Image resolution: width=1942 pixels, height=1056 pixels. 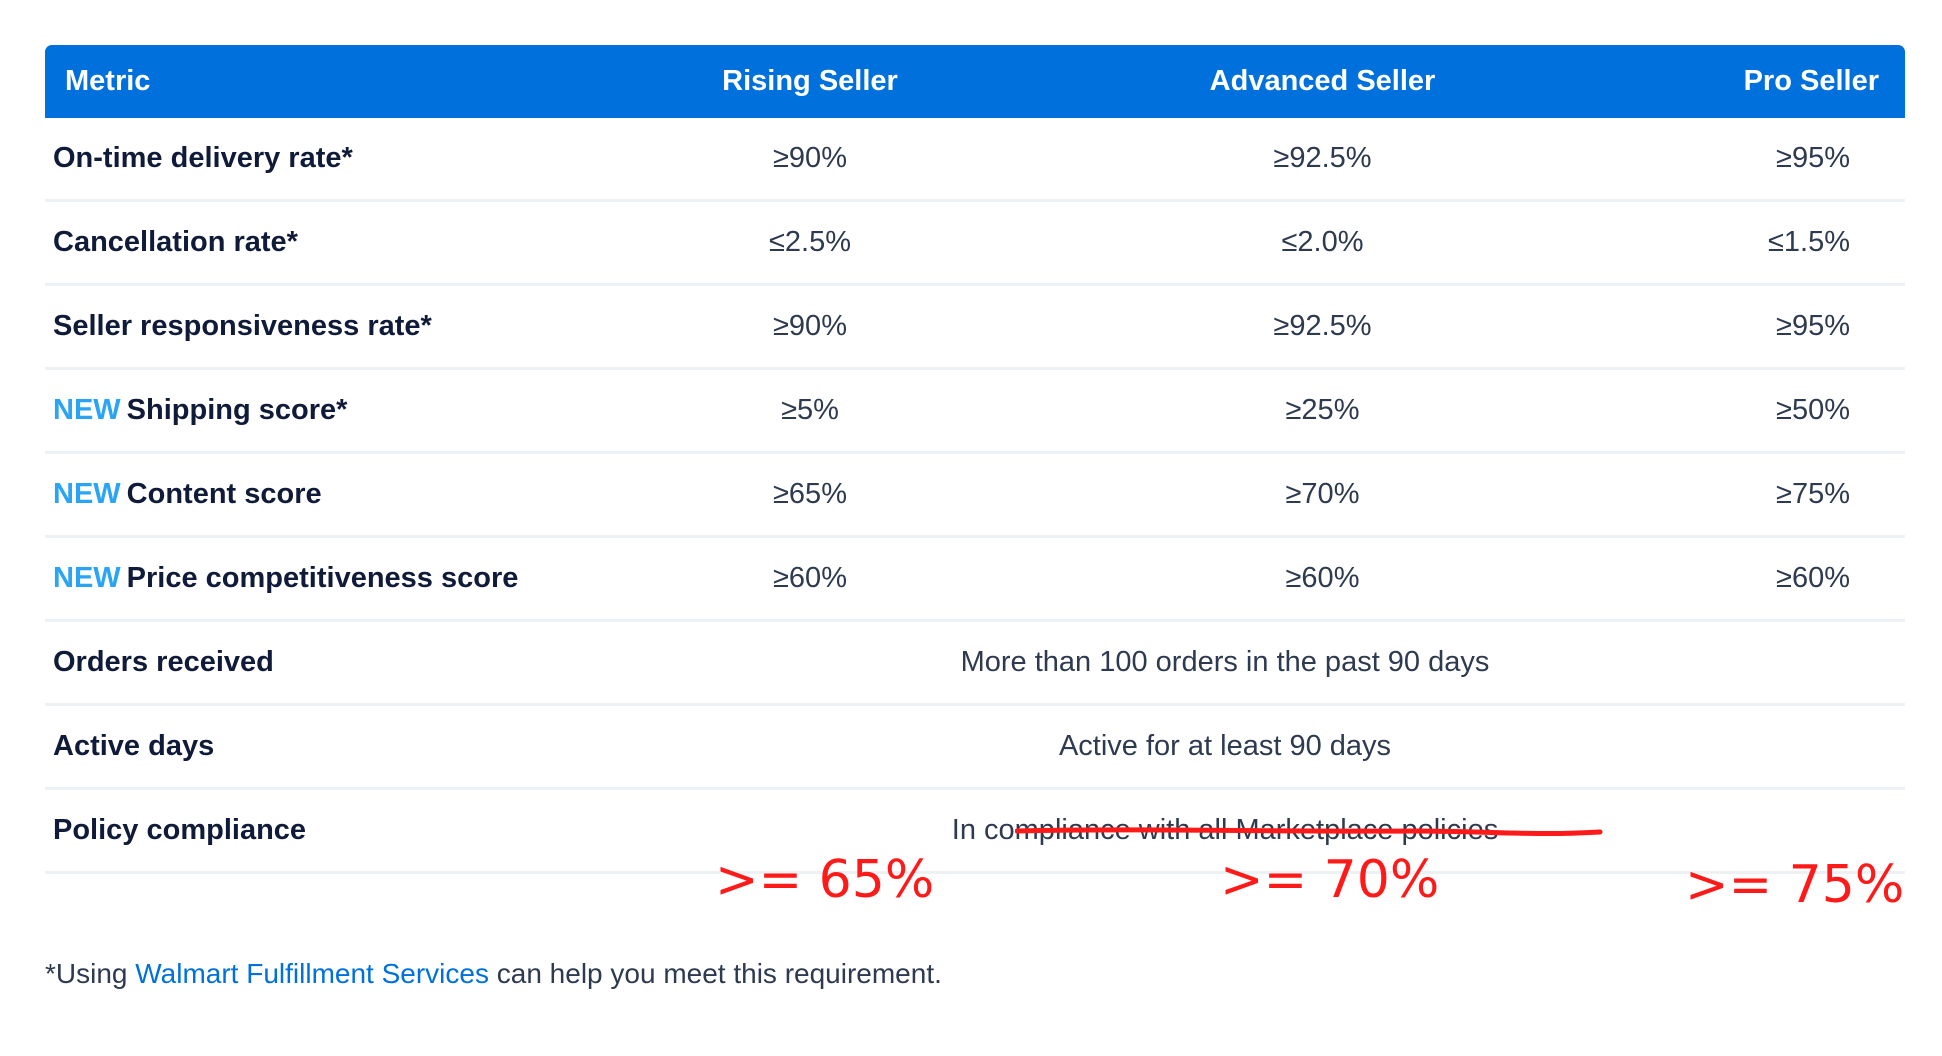 What do you see at coordinates (237, 410) in the screenshot?
I see `metric-label-text: Shipping score*` at bounding box center [237, 410].